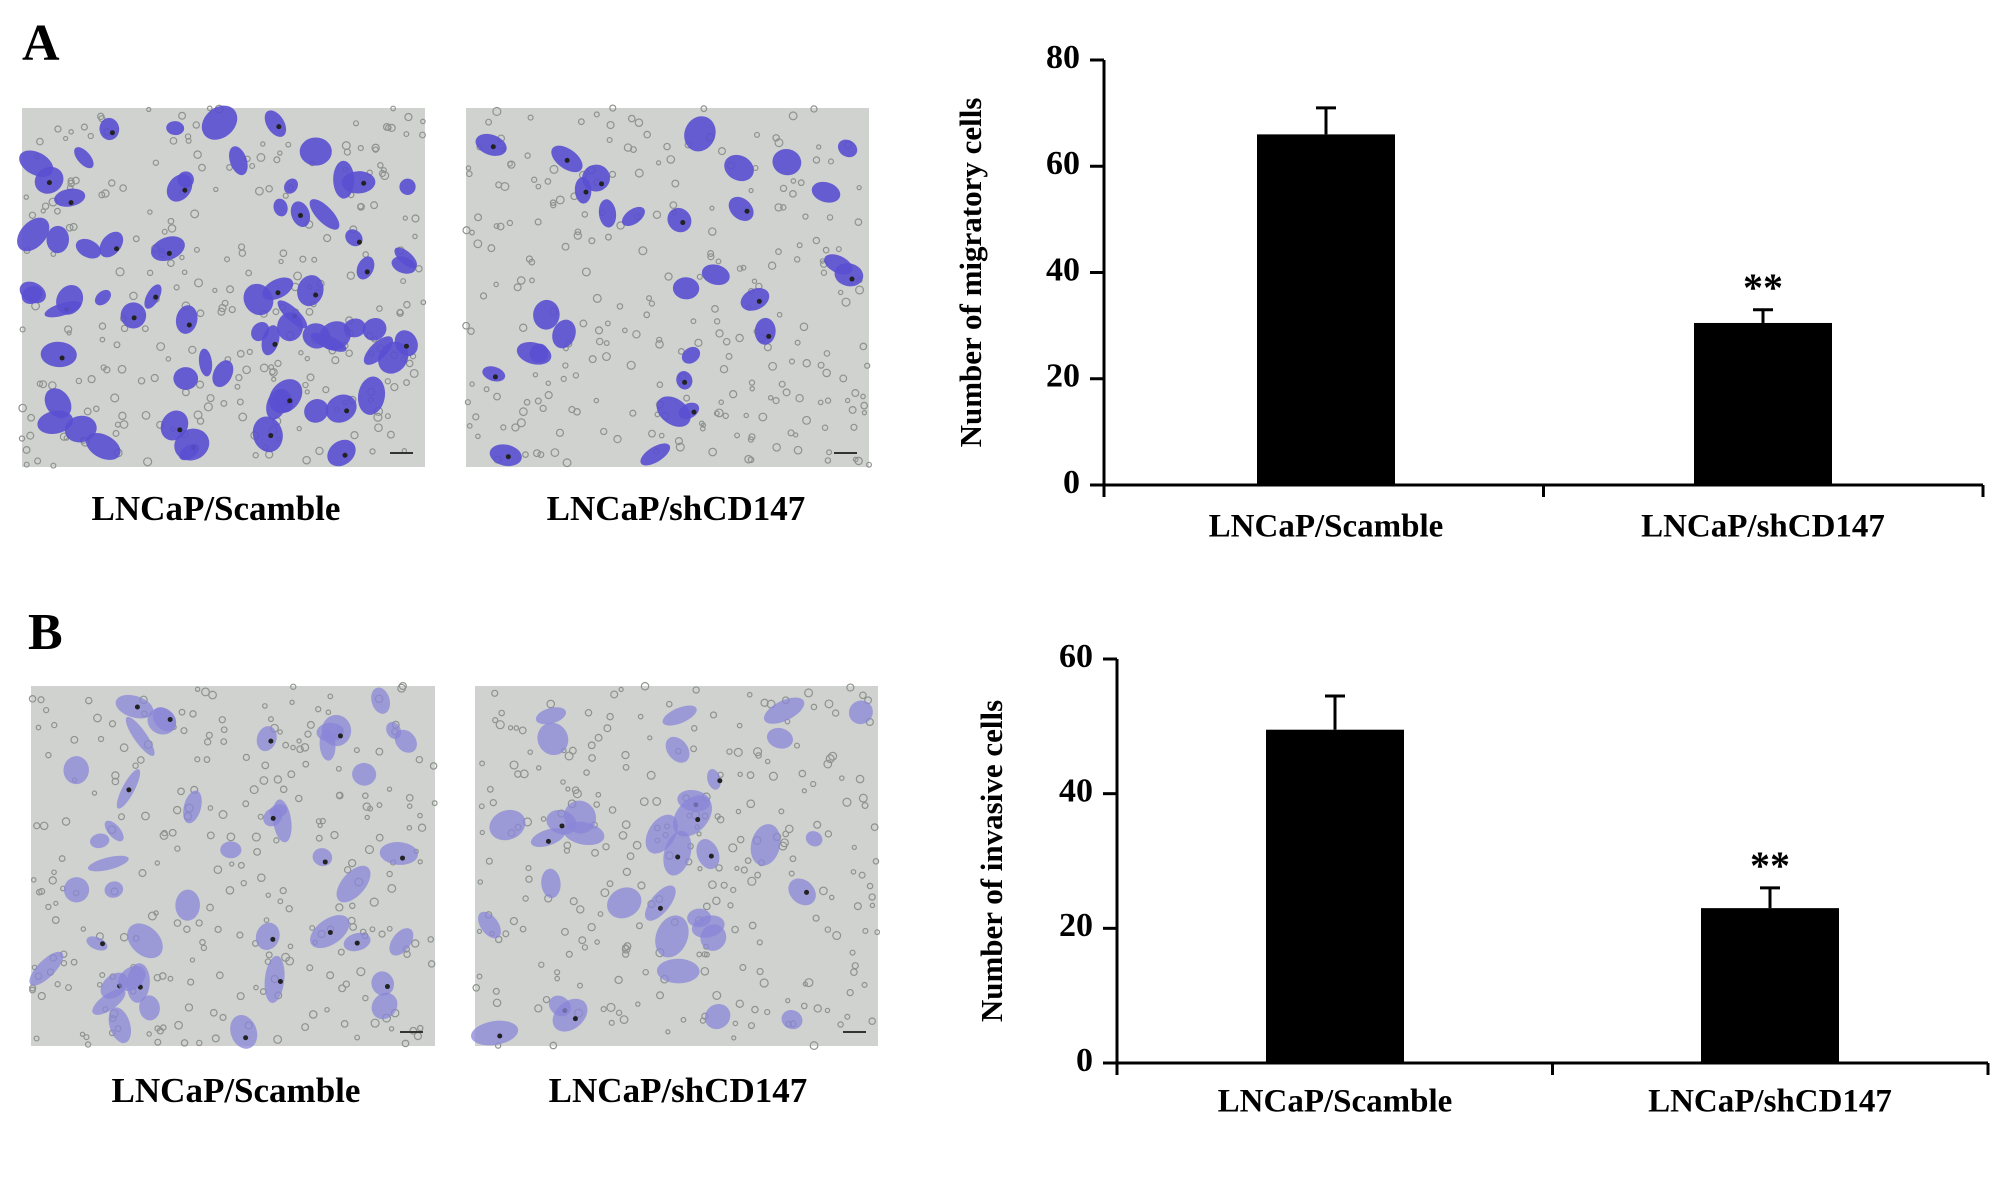  I want to click on image-caption: LNCaP/shCD147, so click(676, 508).